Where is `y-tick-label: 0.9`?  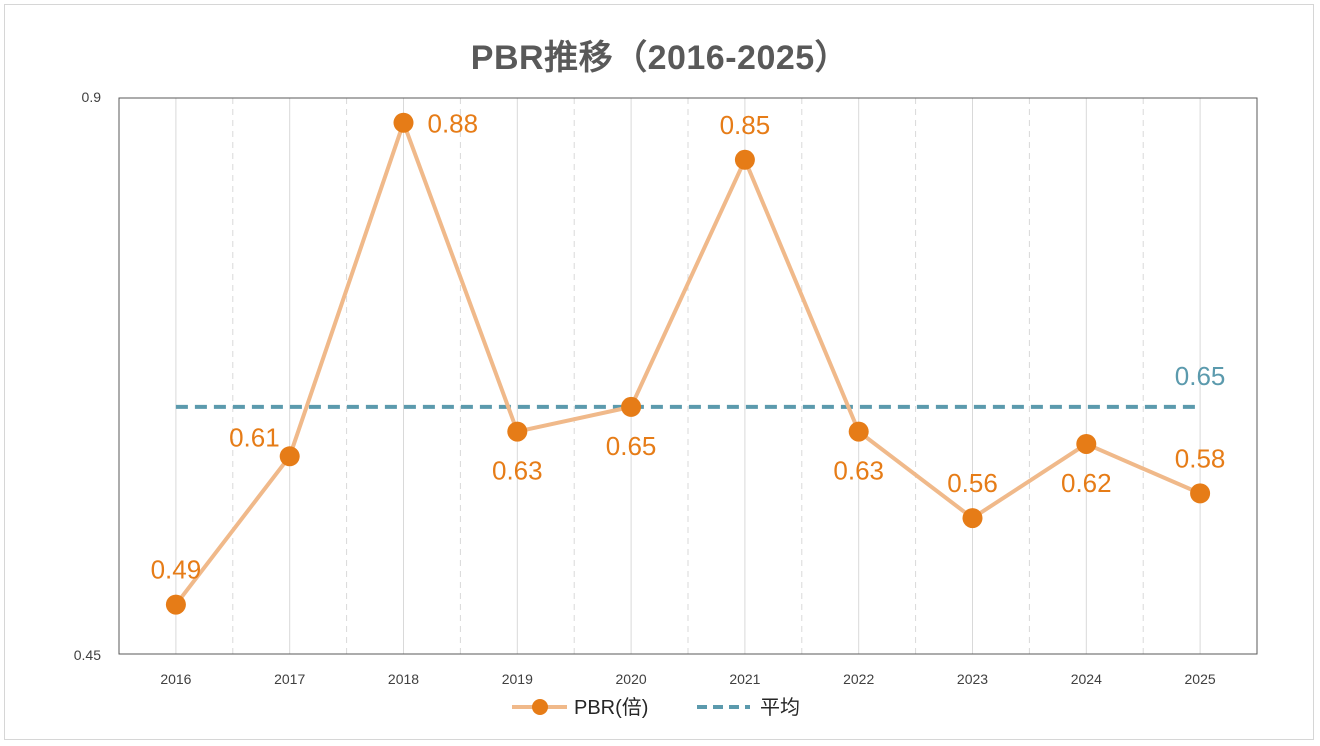
y-tick-label: 0.9 is located at coordinates (92, 97).